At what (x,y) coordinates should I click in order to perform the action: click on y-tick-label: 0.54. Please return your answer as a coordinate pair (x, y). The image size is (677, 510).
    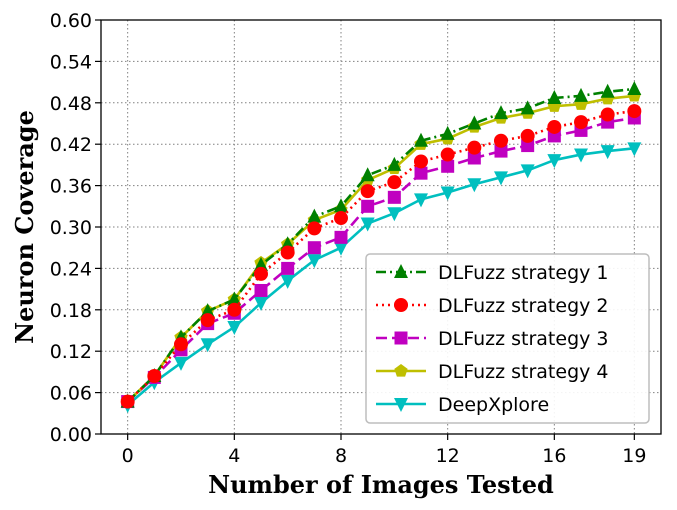
    Looking at the image, I should click on (71, 62).